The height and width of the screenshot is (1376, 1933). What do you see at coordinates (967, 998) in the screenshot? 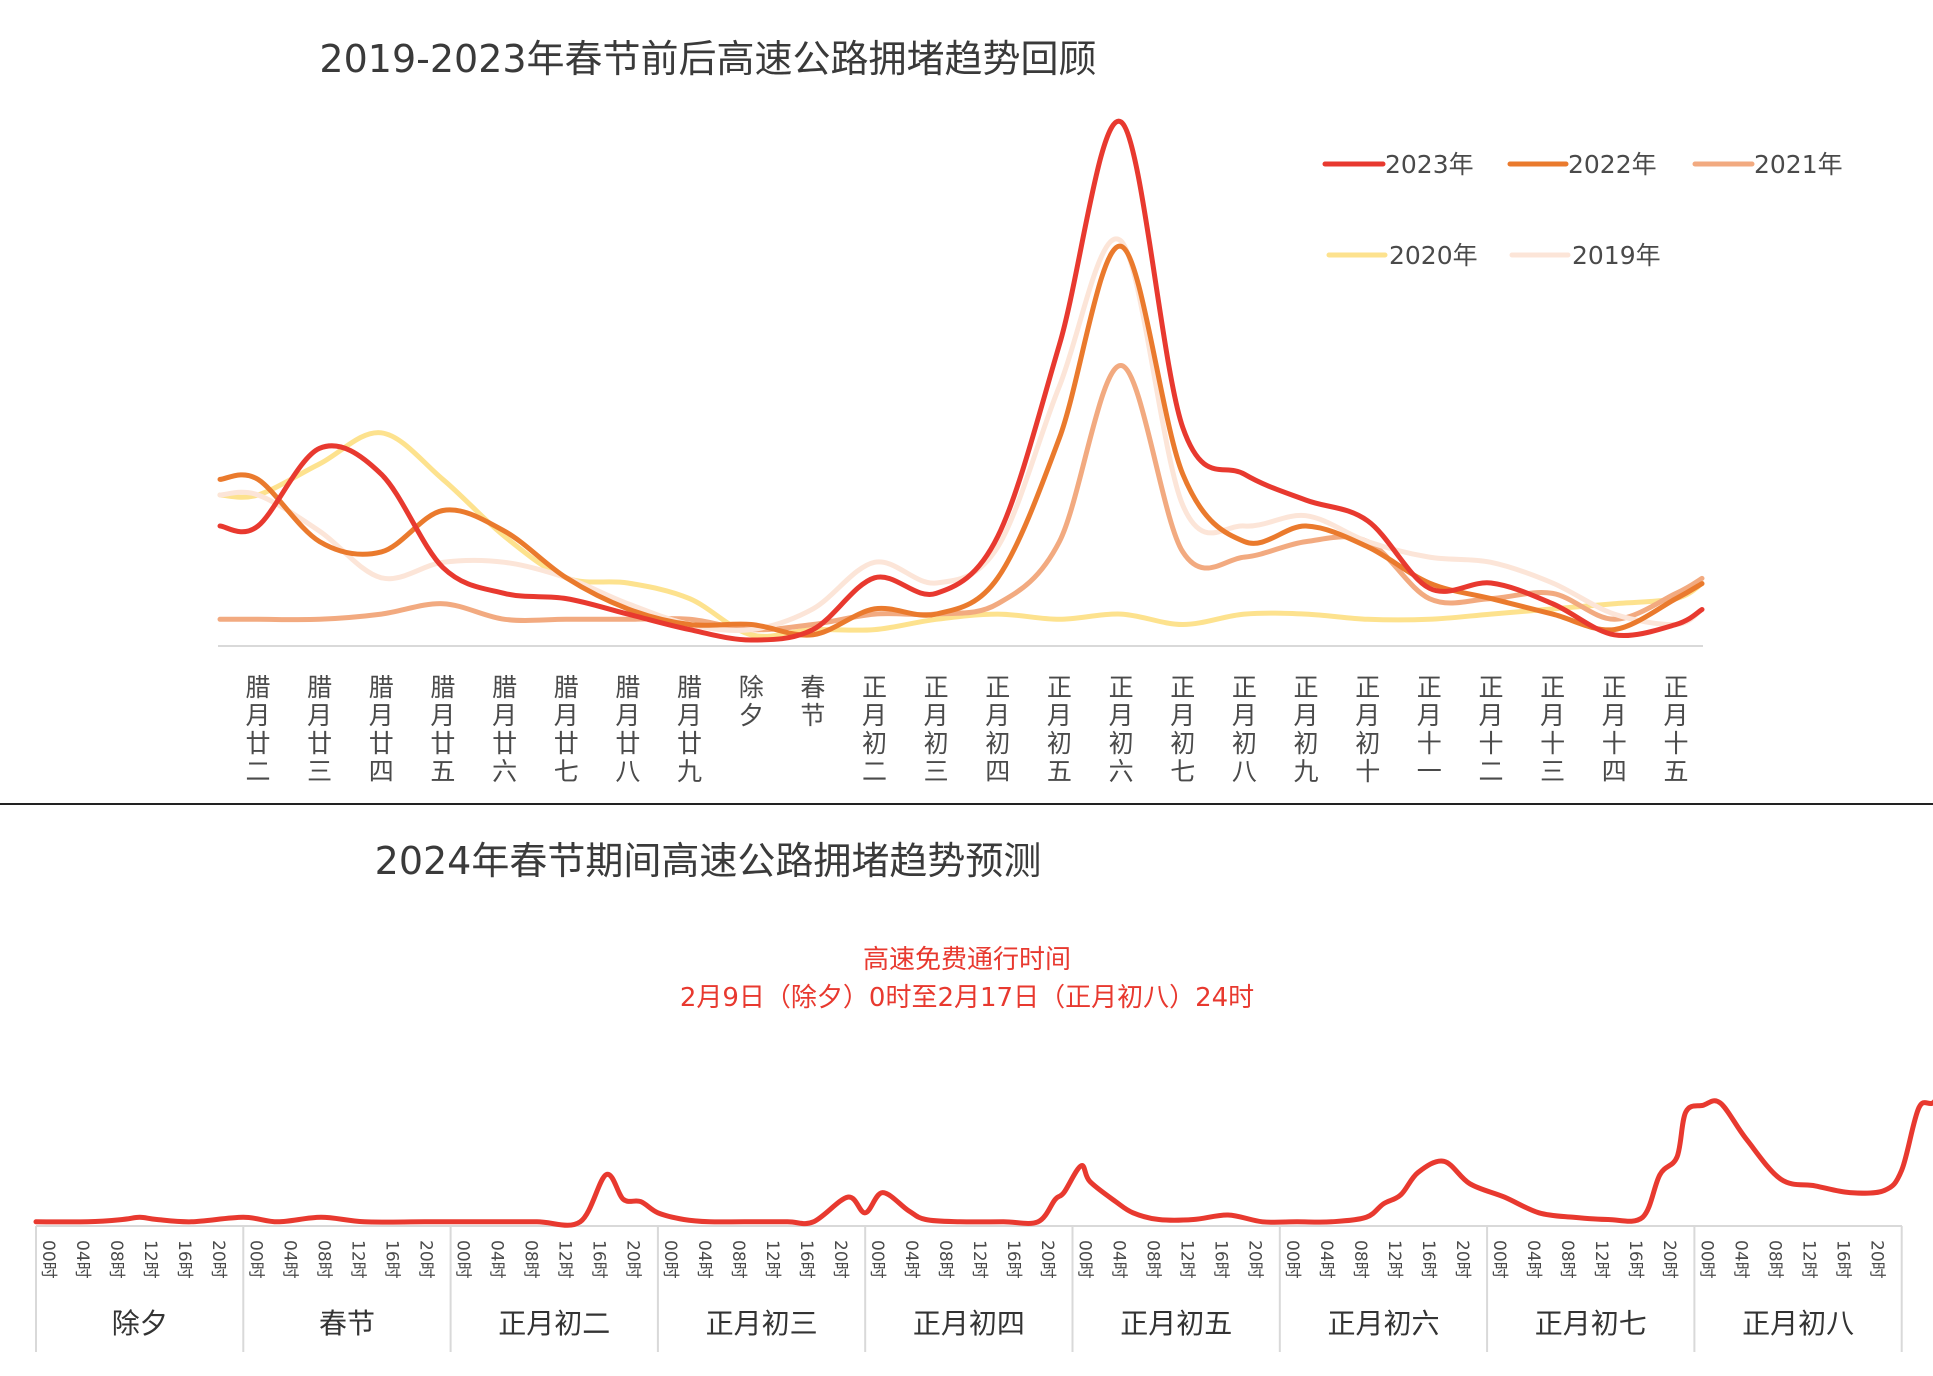
I see `free-toll-note-period: 2月9日（除夕）0时至2月17日（正月初八）24时` at bounding box center [967, 998].